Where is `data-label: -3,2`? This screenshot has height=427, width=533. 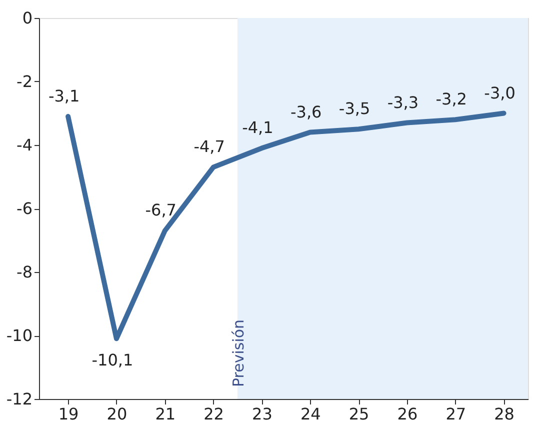
data-label: -3,2 is located at coordinates (451, 99).